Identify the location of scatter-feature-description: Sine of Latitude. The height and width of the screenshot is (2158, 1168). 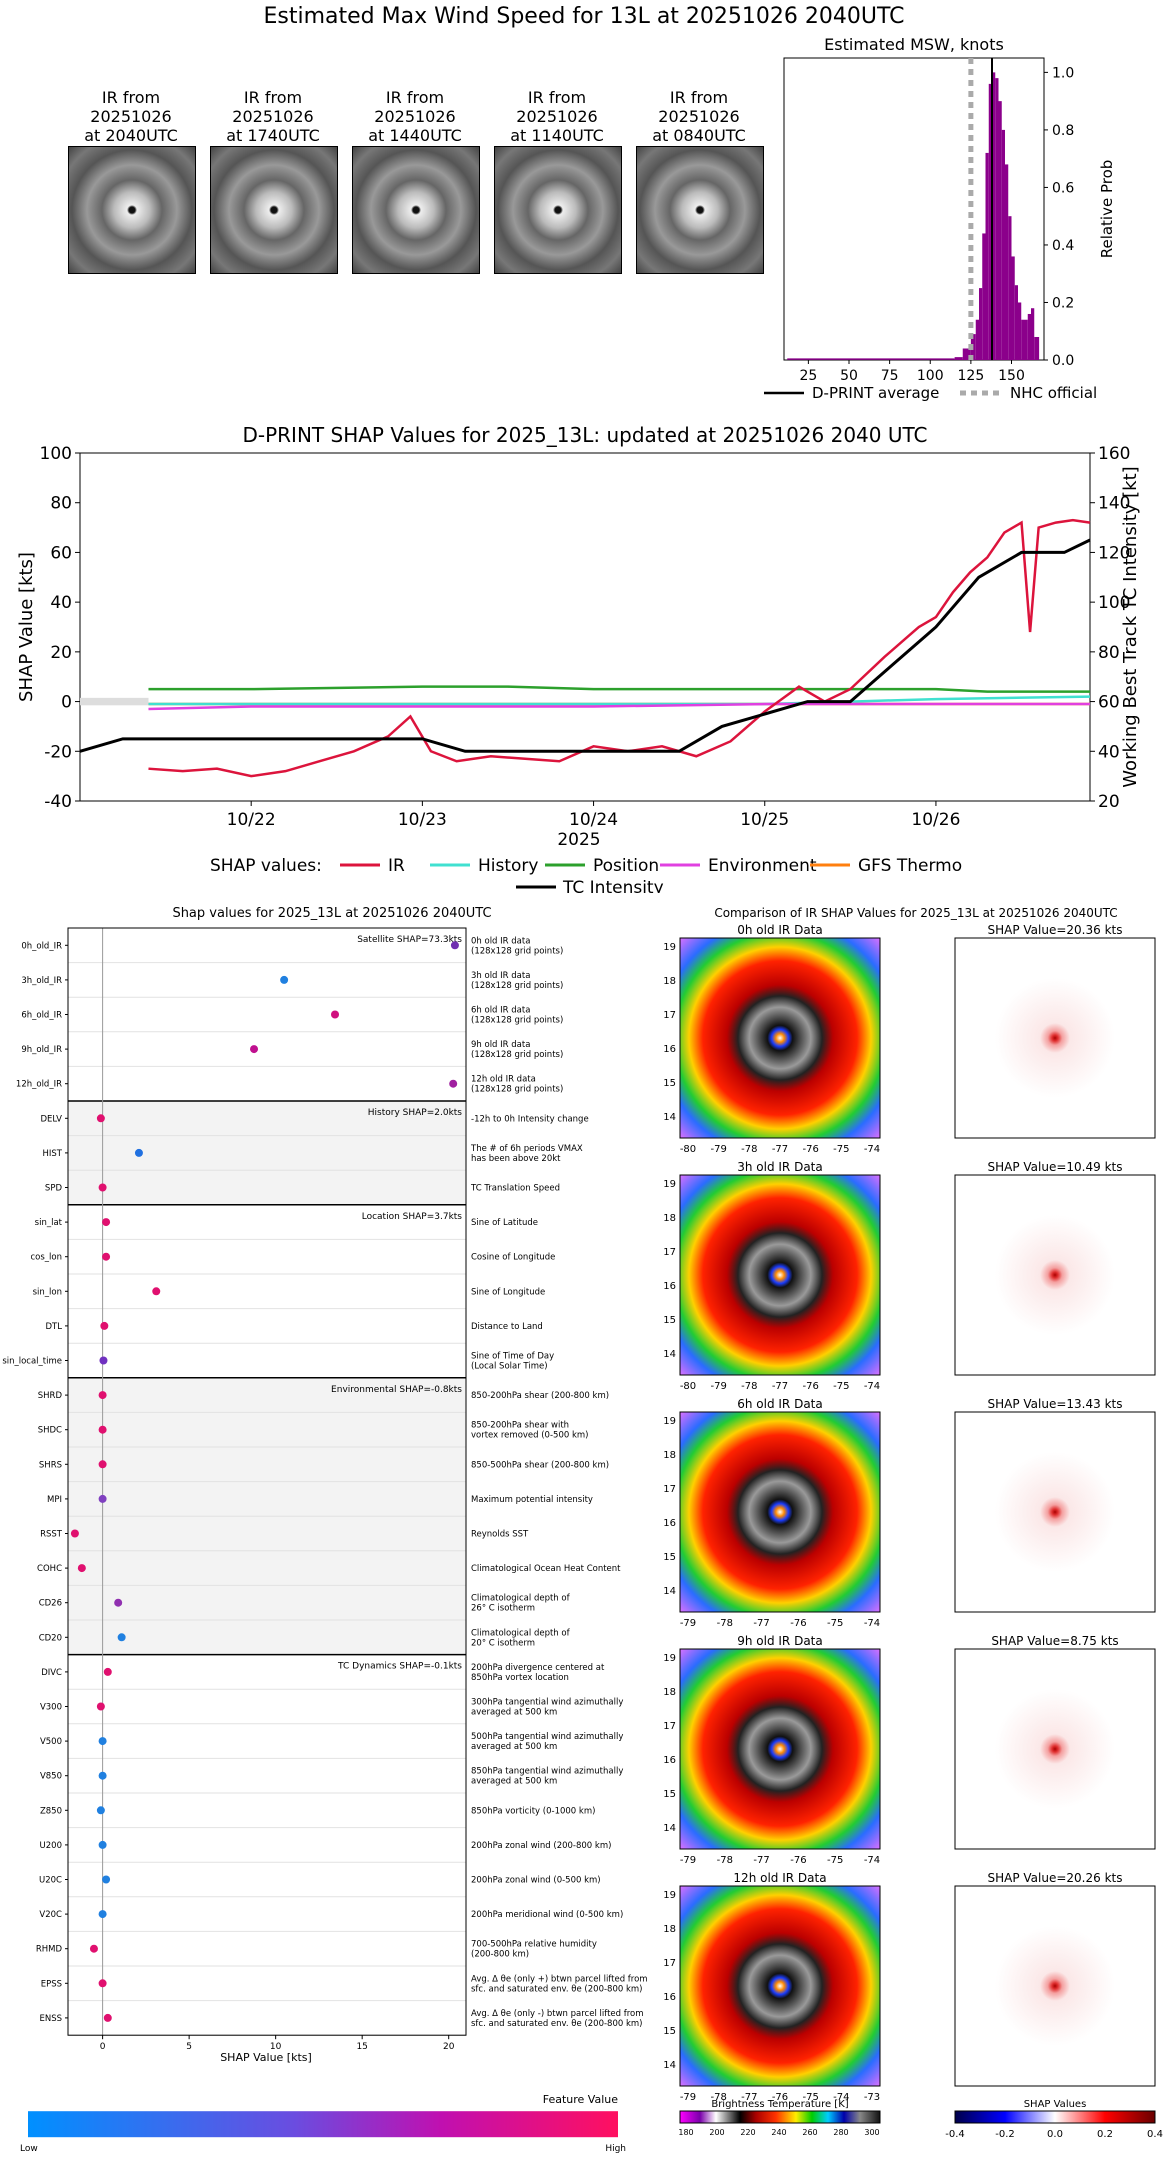
(504, 1223).